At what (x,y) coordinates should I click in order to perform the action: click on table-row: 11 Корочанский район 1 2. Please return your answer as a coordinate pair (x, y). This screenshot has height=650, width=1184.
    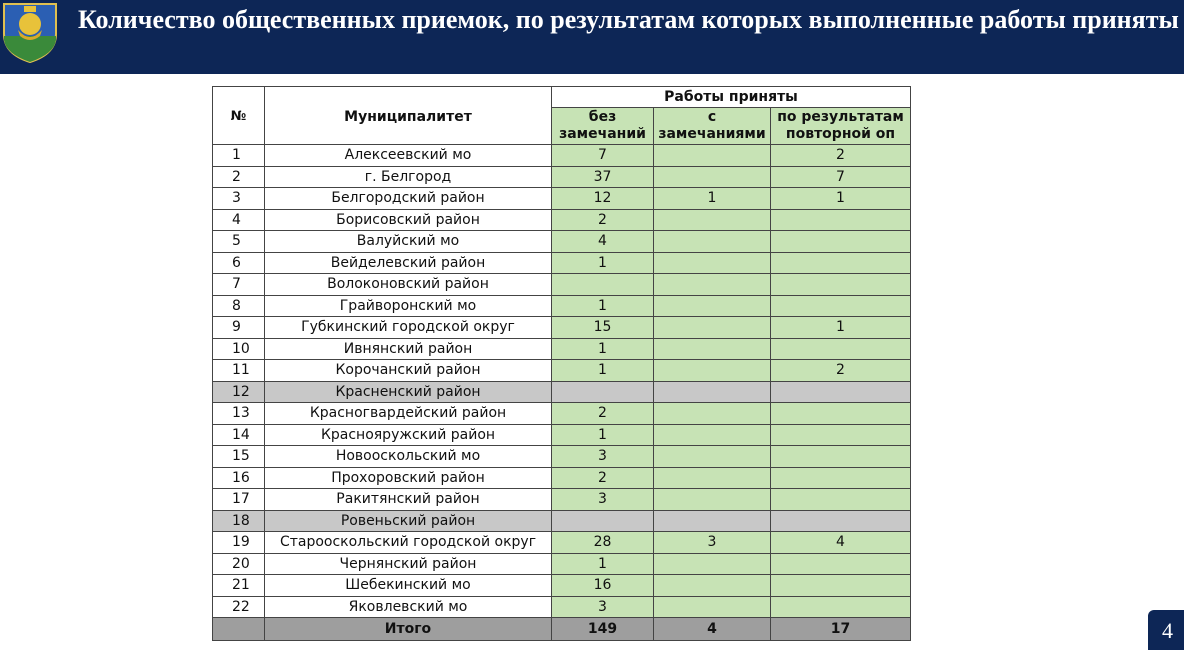
    Looking at the image, I should click on (562, 370).